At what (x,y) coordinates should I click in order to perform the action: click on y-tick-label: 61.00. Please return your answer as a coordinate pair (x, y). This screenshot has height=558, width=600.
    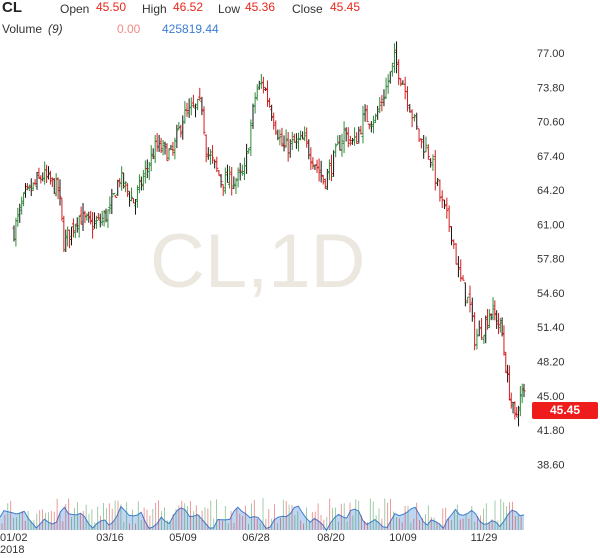
    Looking at the image, I should click on (551, 225).